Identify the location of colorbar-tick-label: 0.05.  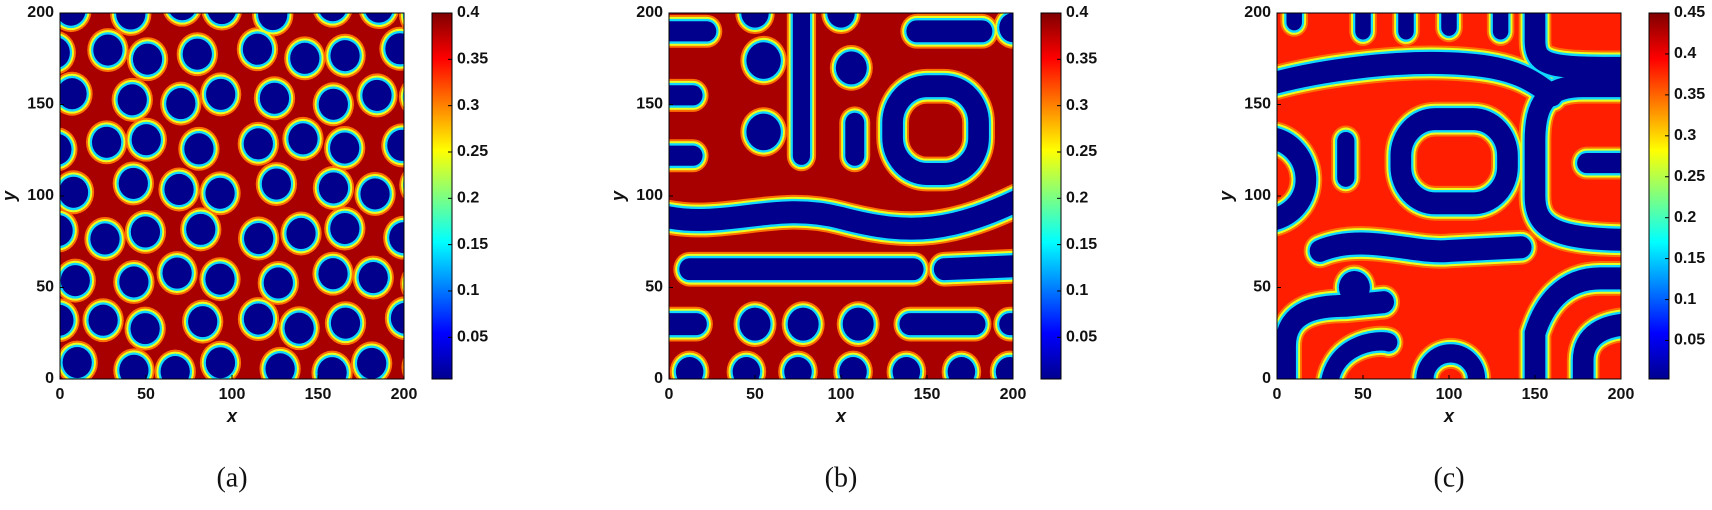
(1689, 340).